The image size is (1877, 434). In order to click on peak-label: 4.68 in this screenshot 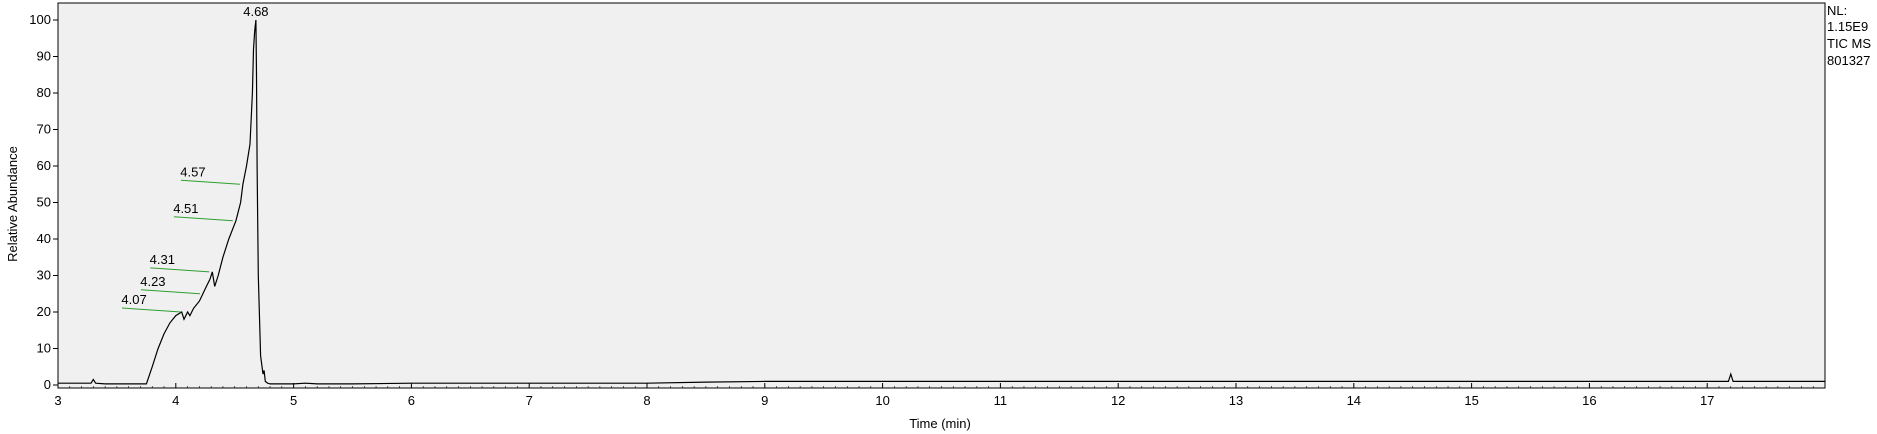, I will do `click(255, 11)`.